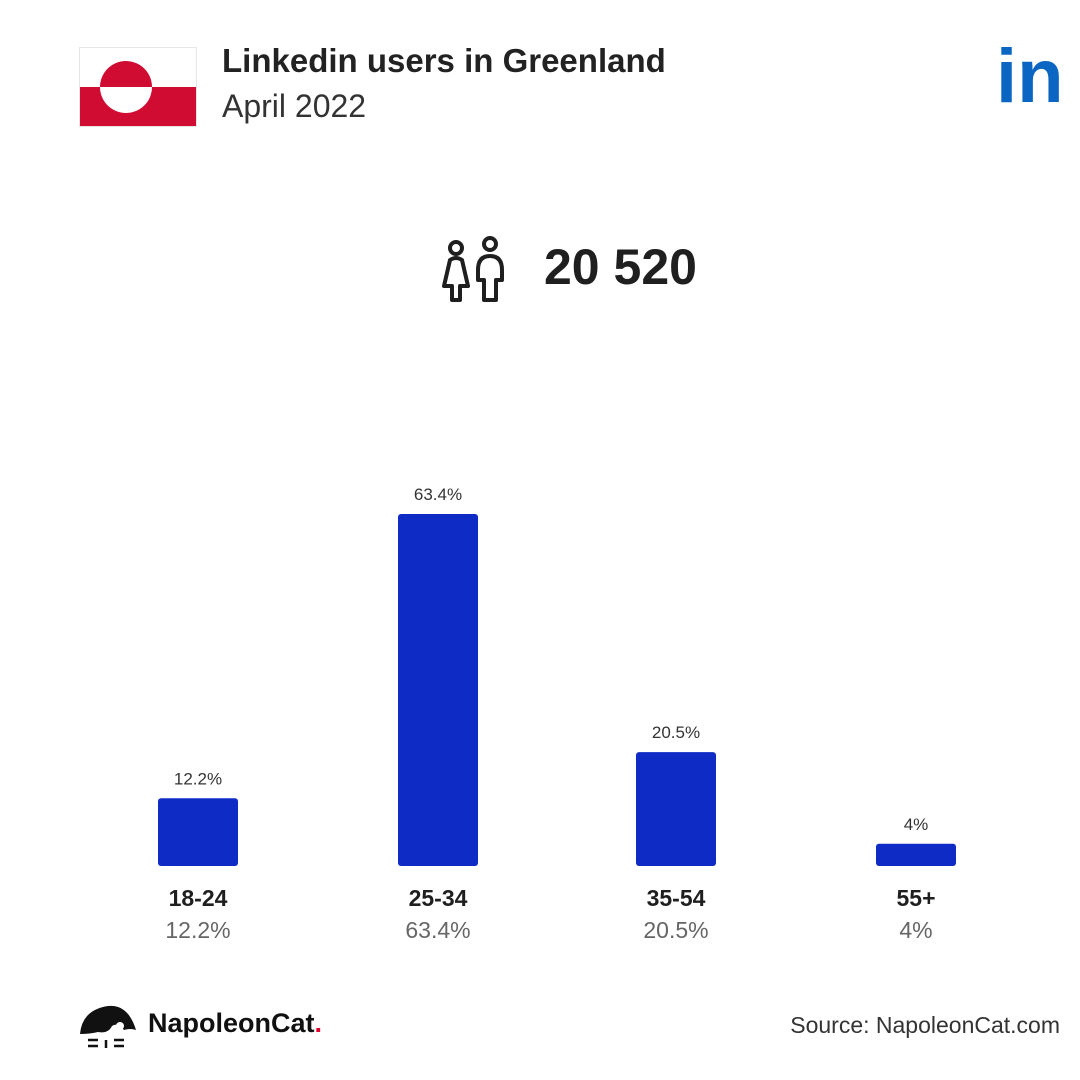 The image size is (1080, 1080). What do you see at coordinates (235, 1023) in the screenshot?
I see `brand-name: NapoleonCat.` at bounding box center [235, 1023].